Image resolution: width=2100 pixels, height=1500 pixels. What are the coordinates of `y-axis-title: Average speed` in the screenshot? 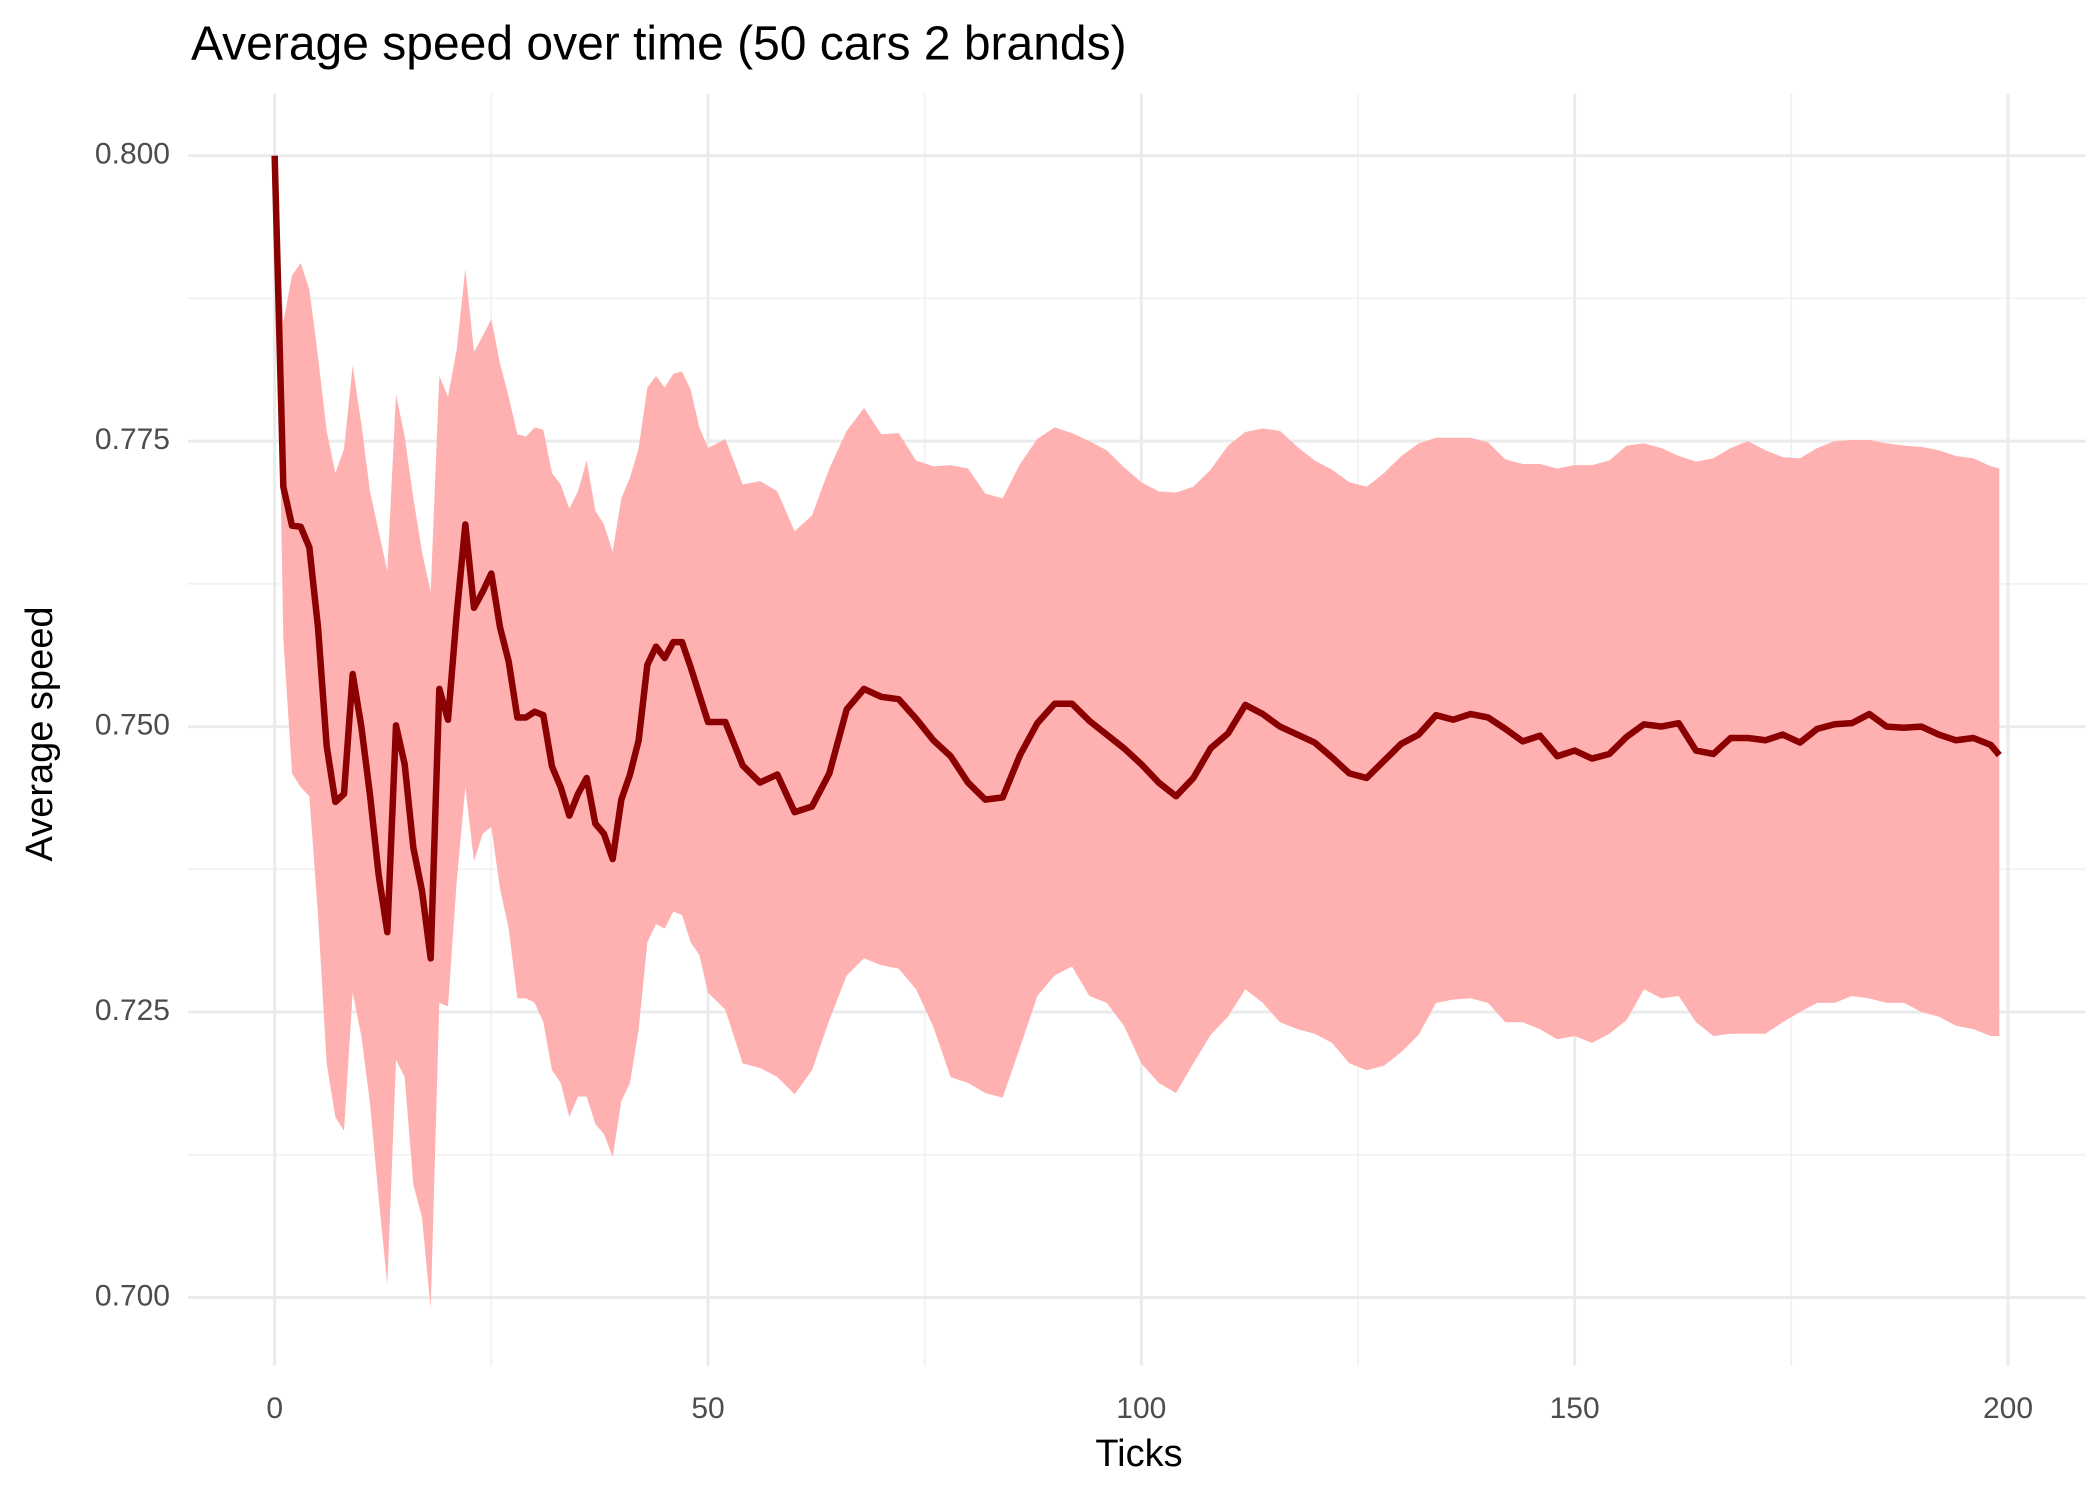 It's located at (40, 734).